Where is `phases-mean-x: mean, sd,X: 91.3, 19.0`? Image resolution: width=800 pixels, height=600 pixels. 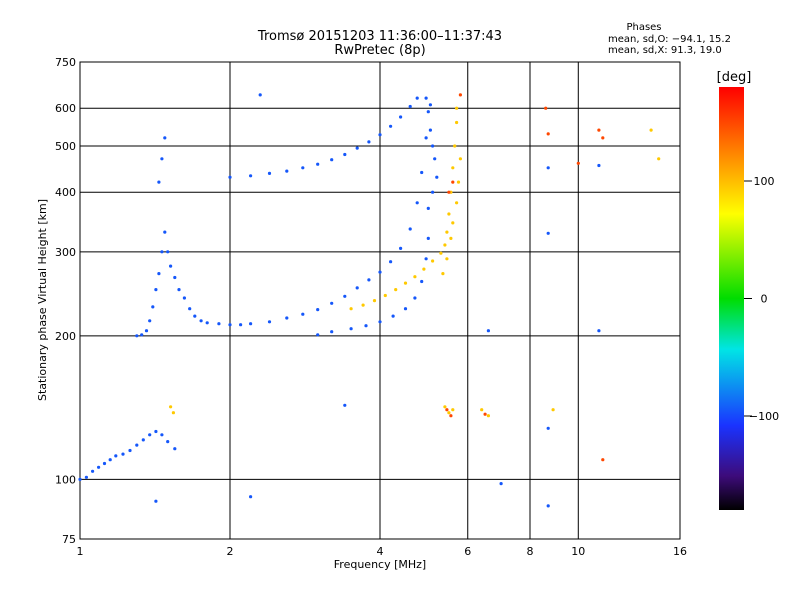
phases-mean-x: mean, sd,X: 91.3, 19.0 is located at coordinates (665, 50).